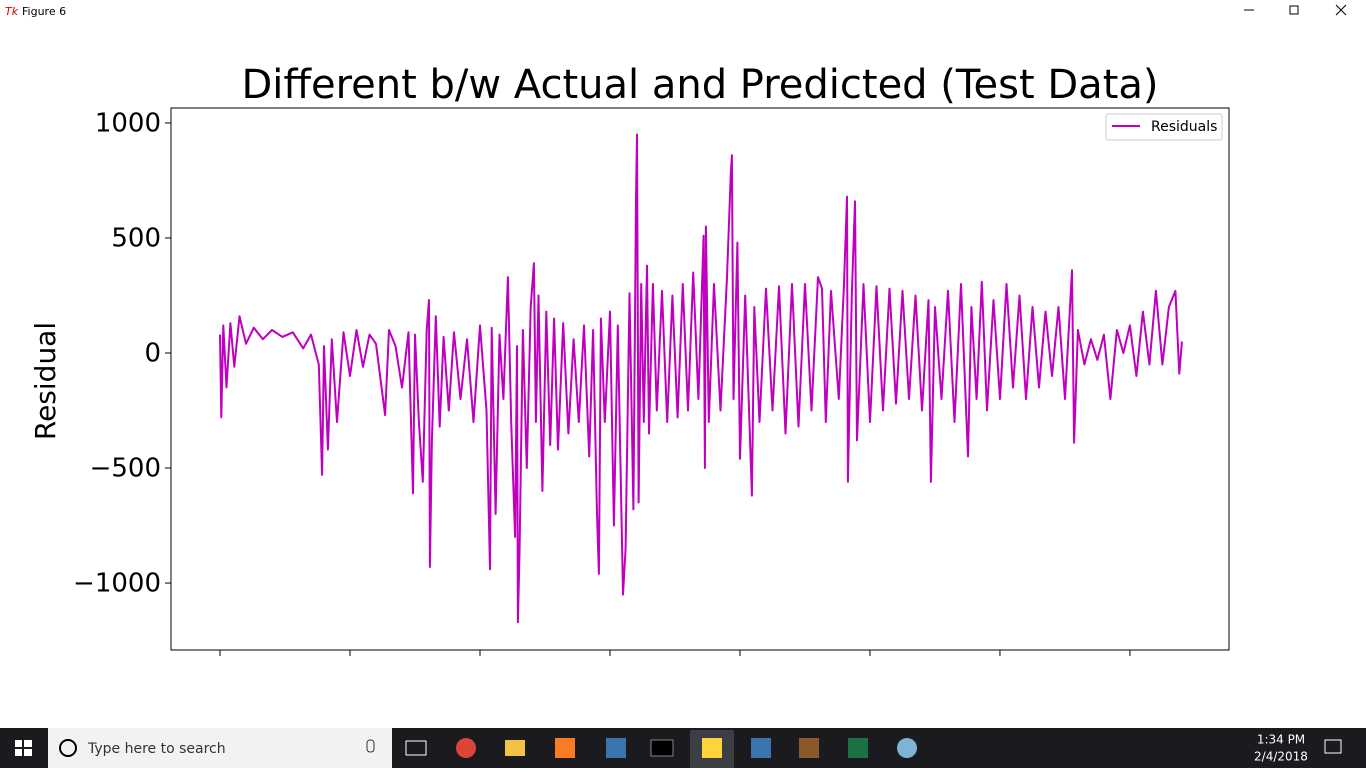 The image size is (1366, 772). What do you see at coordinates (712, 748) in the screenshot?
I see `python-app-icon` at bounding box center [712, 748].